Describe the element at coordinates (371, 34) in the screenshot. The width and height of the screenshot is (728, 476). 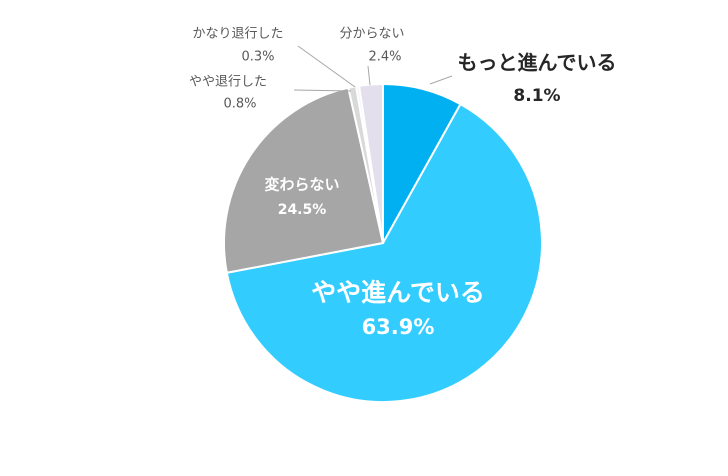
I see `slice-label: 分からない` at that location.